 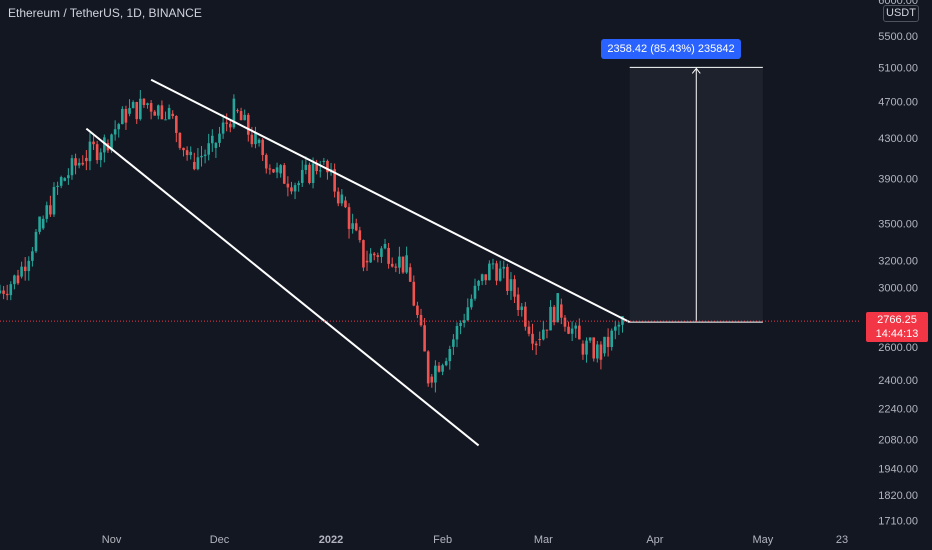 What do you see at coordinates (475, 540) in the screenshot?
I see `time-axis: Nov Dec 2022 Feb Mar Apr May 23` at bounding box center [475, 540].